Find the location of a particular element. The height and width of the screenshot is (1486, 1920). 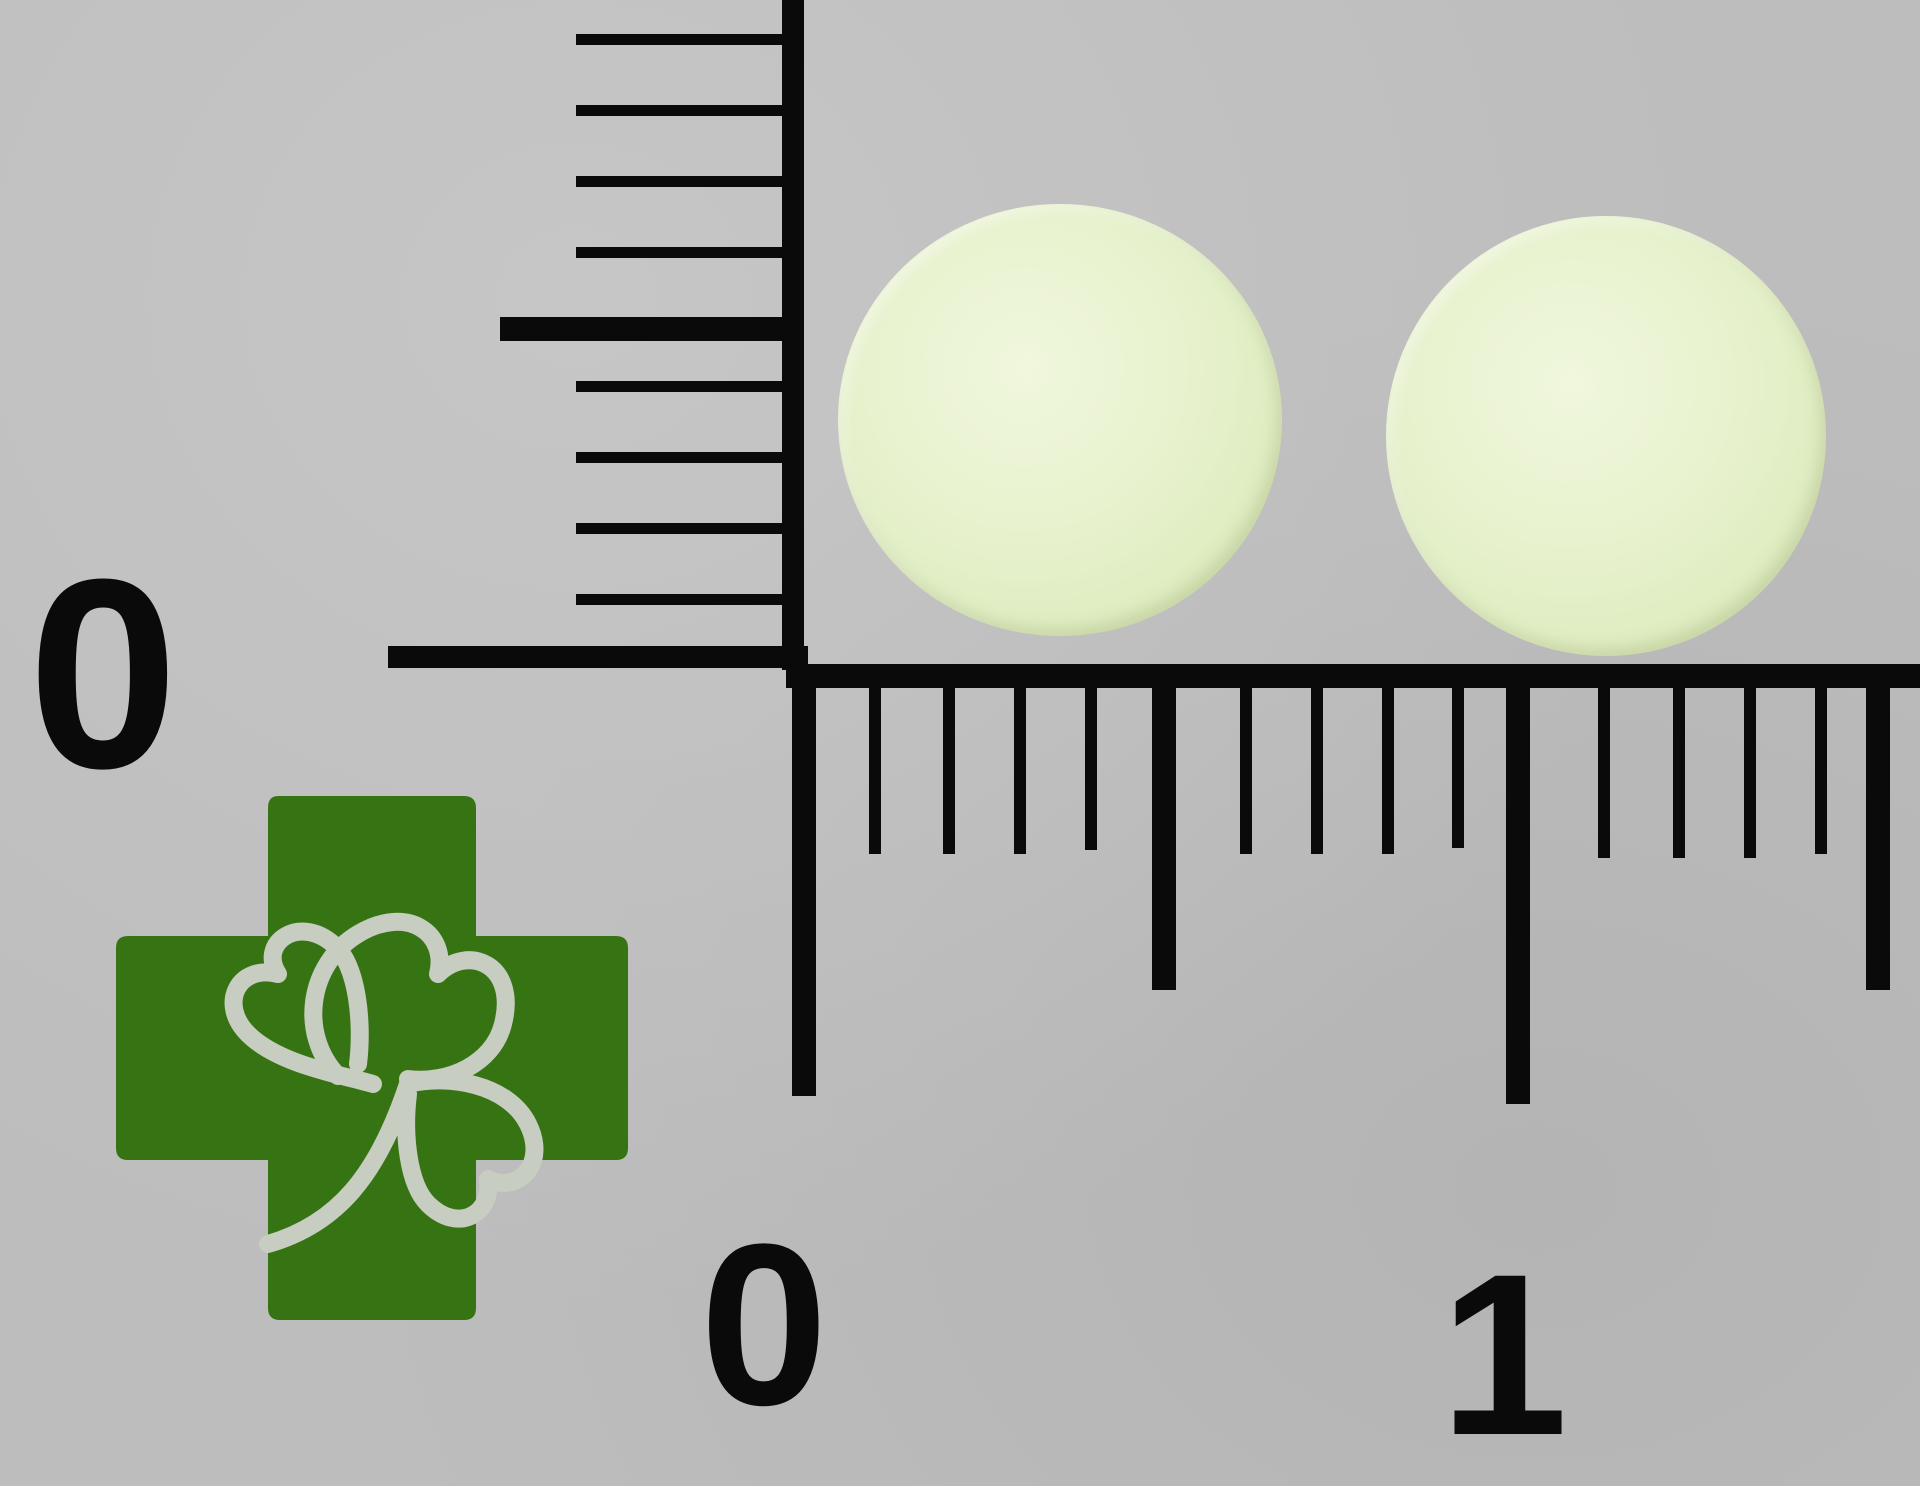

horizontal-ruler-zero-label: 0 is located at coordinates (764, 1324).